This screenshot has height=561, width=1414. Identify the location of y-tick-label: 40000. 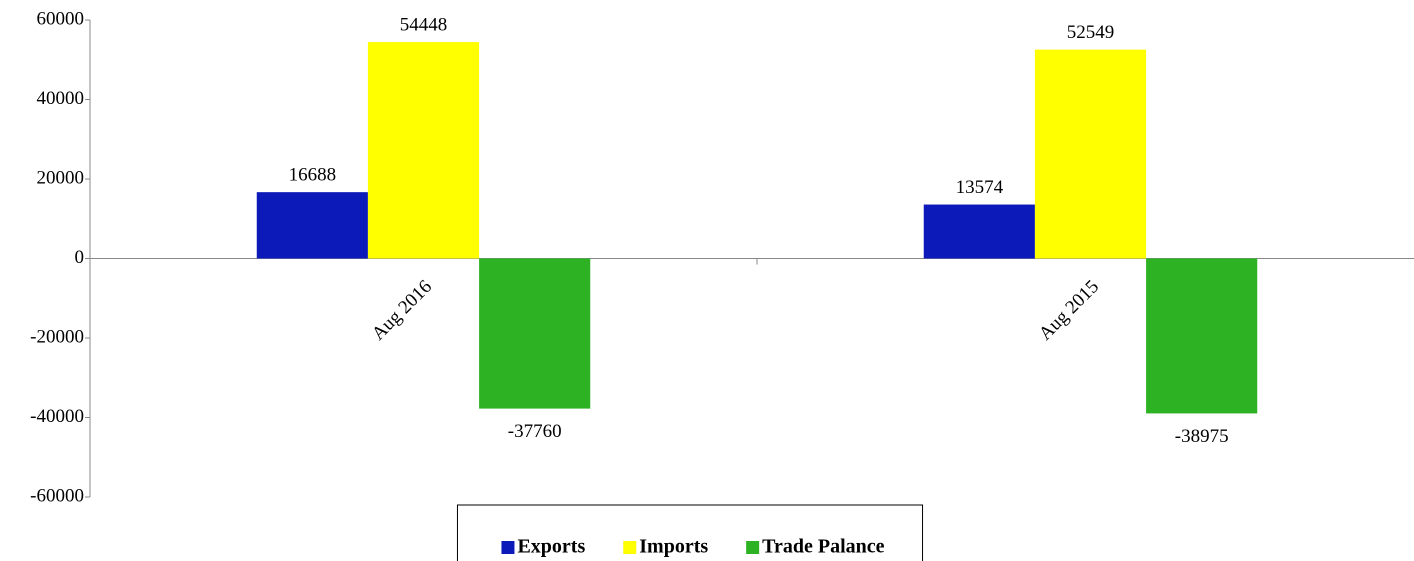
(61, 98).